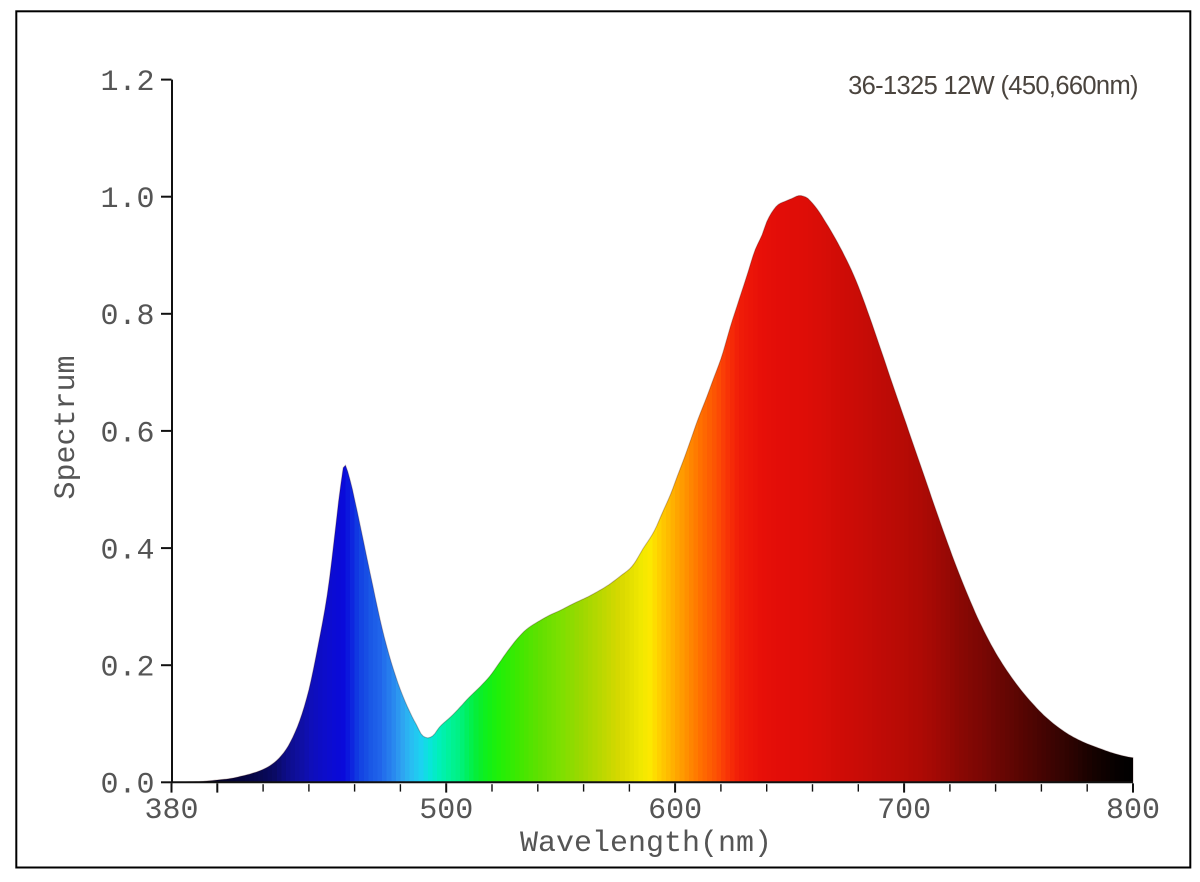  Describe the element at coordinates (127, 552) in the screenshot. I see `svg-text: 0.4` at that location.